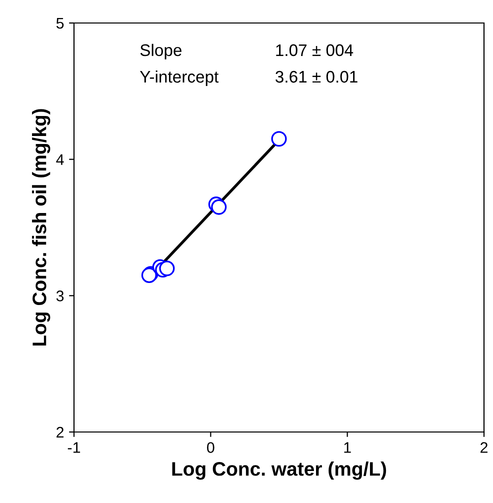 The width and height of the screenshot is (493, 503). I want to click on annotation: Y-intercept, so click(179, 78).